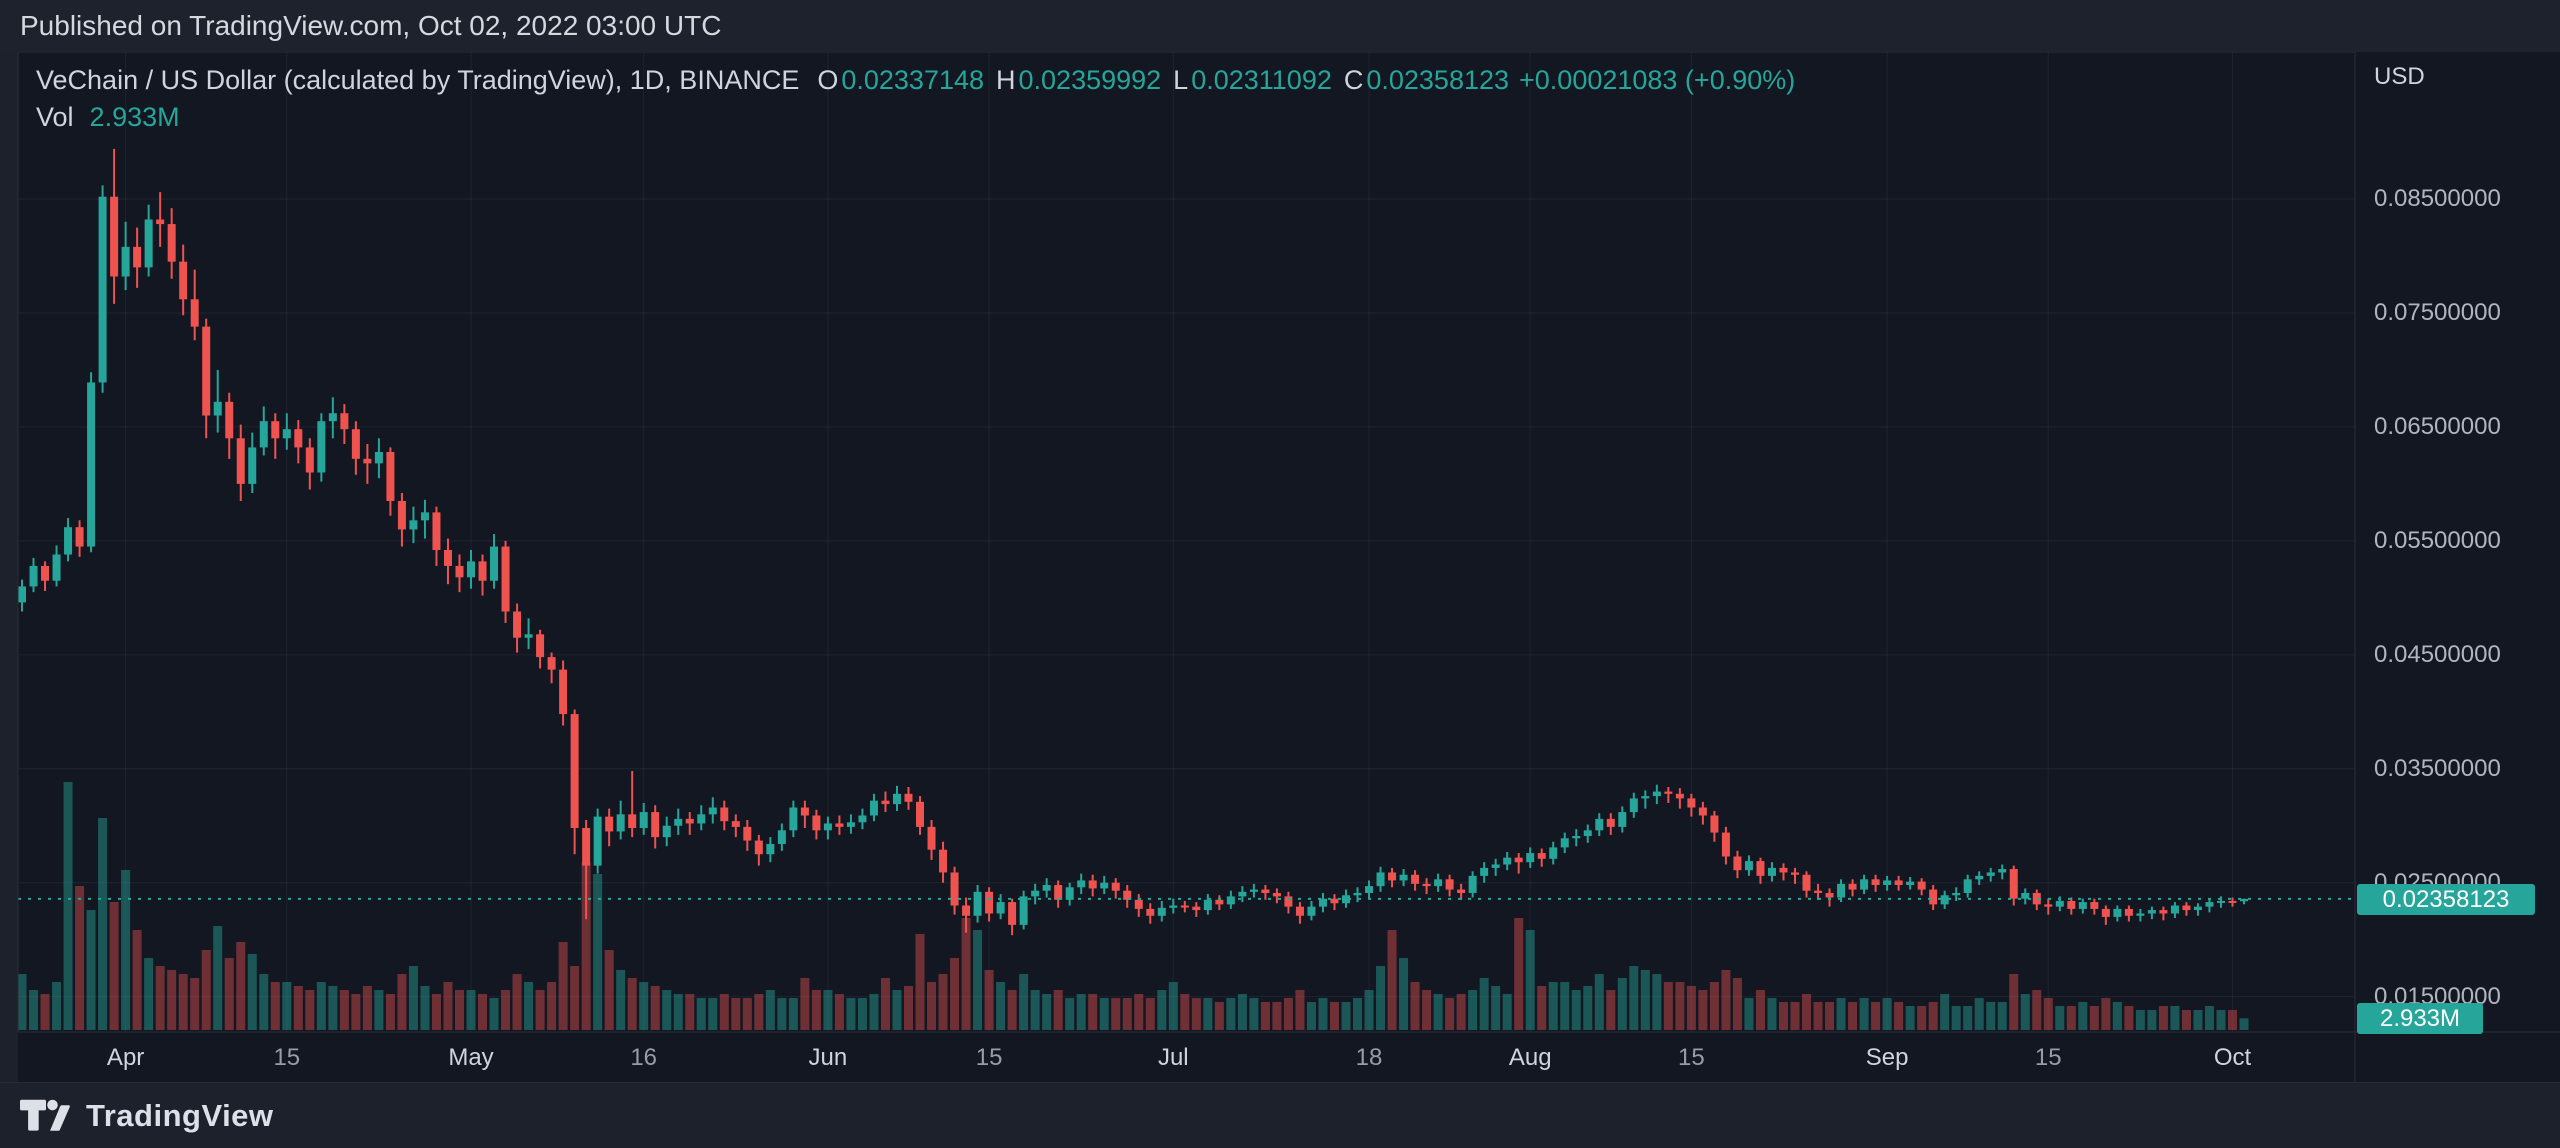  What do you see at coordinates (45, 1115) in the screenshot?
I see `tradingview-logo-icon` at bounding box center [45, 1115].